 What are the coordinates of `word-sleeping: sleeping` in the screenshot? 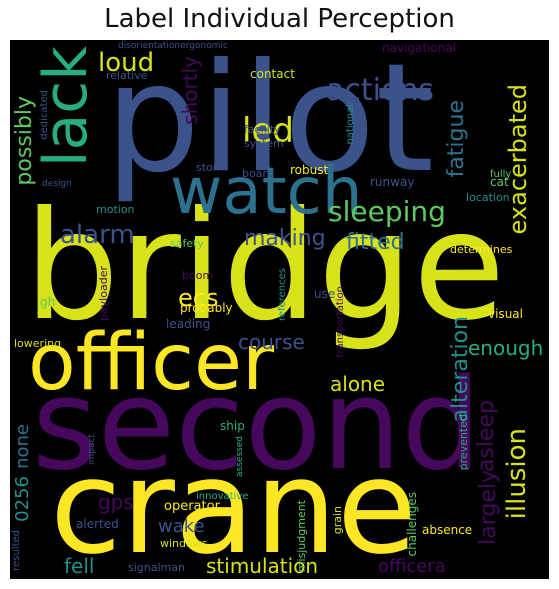 It's located at (387, 211).